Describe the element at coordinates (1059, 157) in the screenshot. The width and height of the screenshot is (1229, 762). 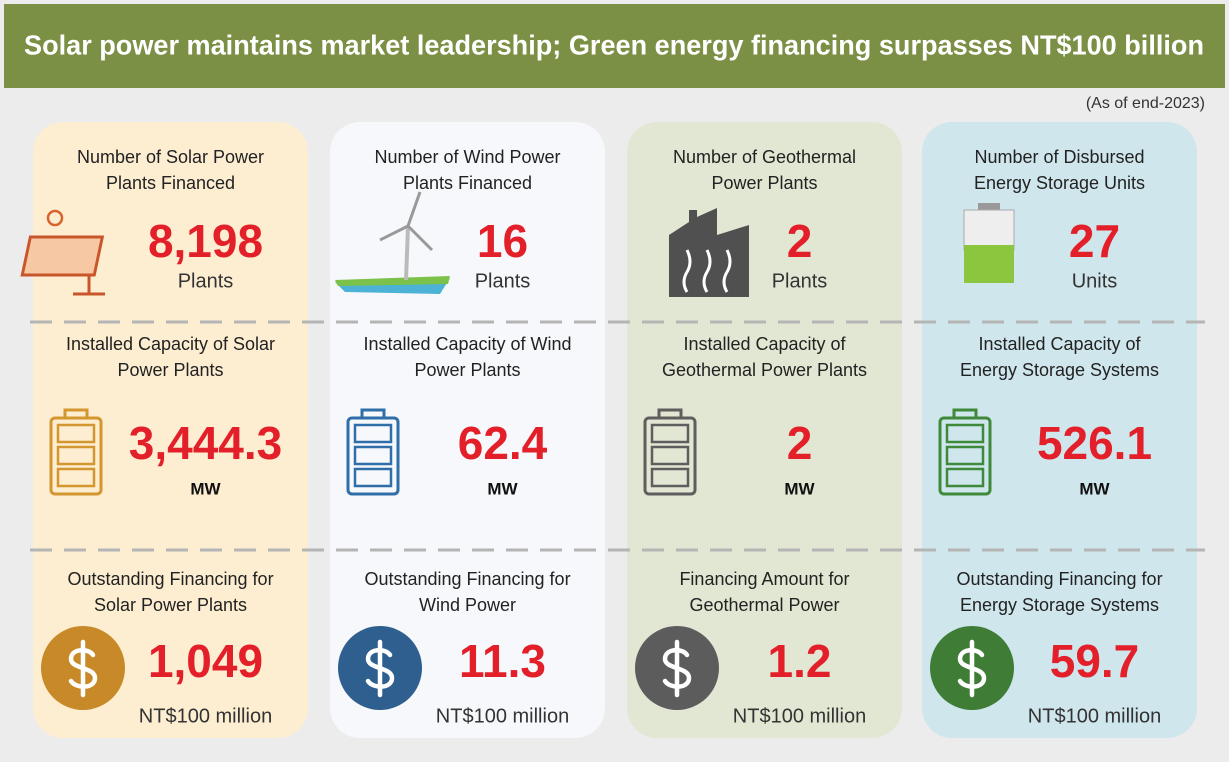
I see `stat-label: Number of Disbursed` at that location.